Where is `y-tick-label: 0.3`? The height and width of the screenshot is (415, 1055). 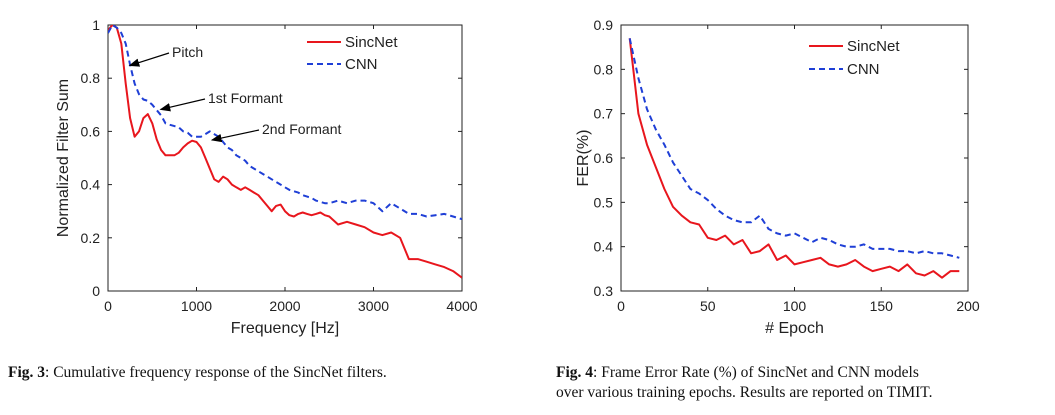 y-tick-label: 0.3 is located at coordinates (604, 291).